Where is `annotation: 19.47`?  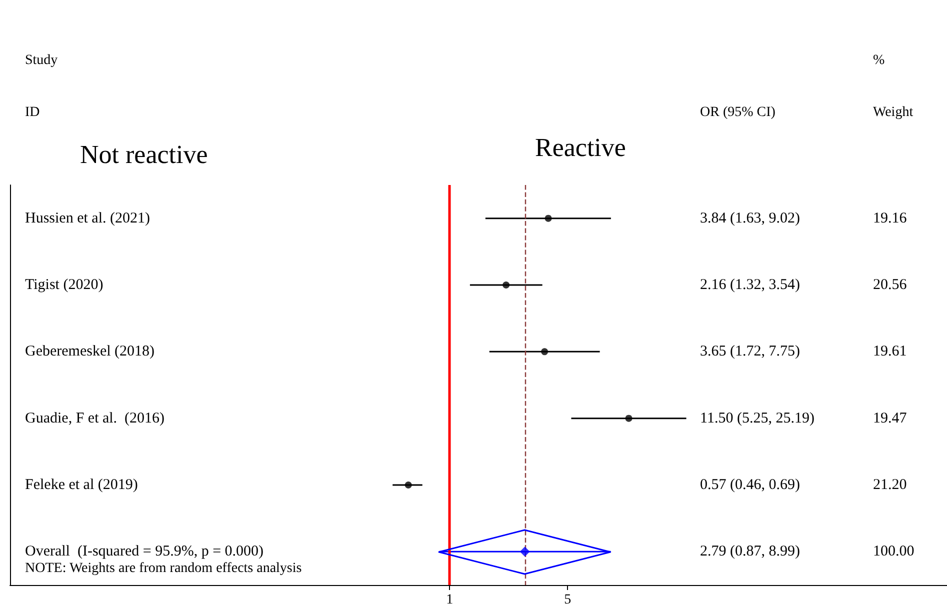
annotation: 19.47 is located at coordinates (890, 418).